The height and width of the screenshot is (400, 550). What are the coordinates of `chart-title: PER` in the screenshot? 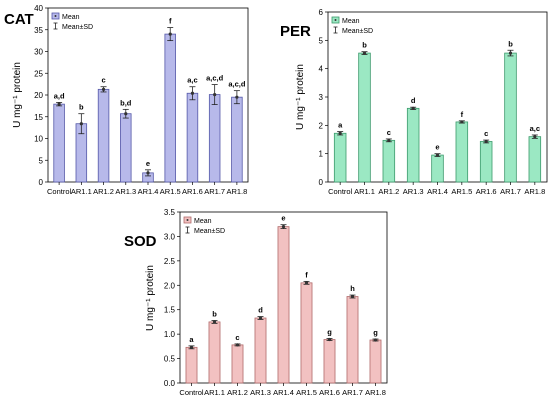 It's located at (295, 31).